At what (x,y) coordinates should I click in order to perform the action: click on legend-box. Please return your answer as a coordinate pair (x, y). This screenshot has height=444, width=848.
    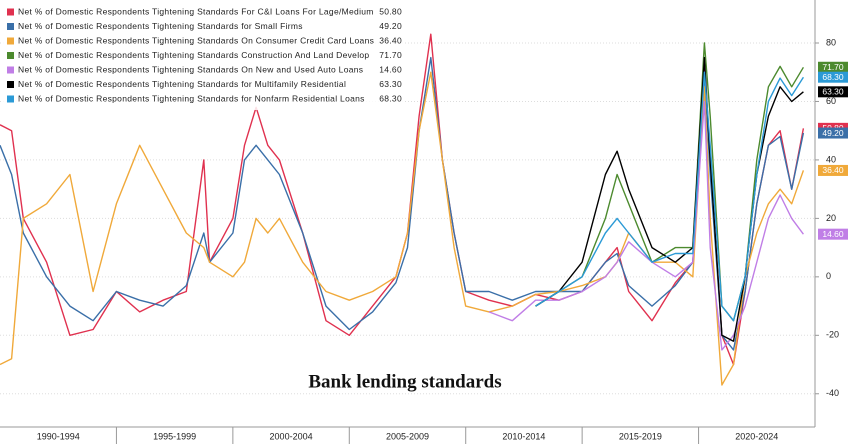
    Looking at the image, I should click on (204, 57).